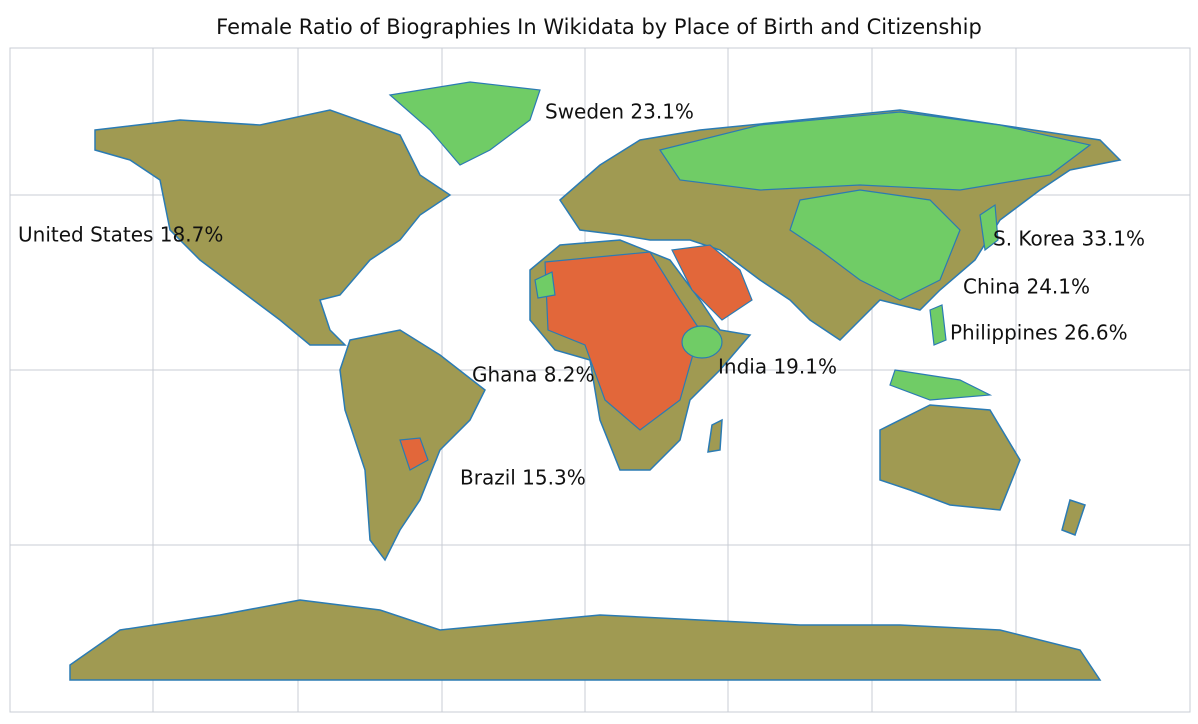  What do you see at coordinates (715, 435) in the screenshot?
I see `madagascar` at bounding box center [715, 435].